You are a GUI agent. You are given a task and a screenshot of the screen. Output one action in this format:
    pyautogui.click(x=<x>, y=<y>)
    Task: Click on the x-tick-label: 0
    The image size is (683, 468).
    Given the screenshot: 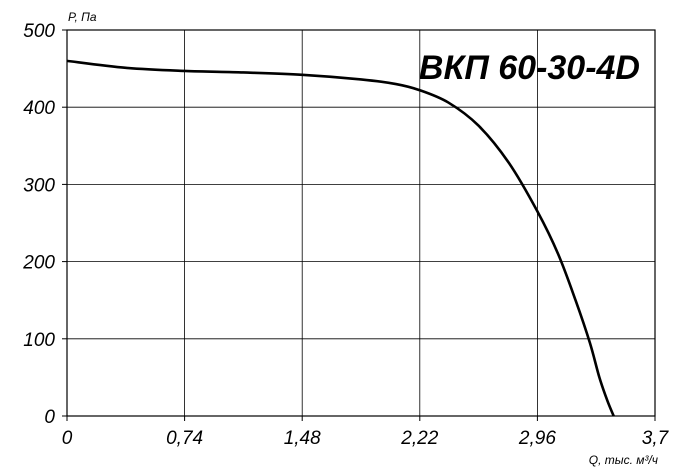 What is the action you would take?
    pyautogui.click(x=67, y=438)
    